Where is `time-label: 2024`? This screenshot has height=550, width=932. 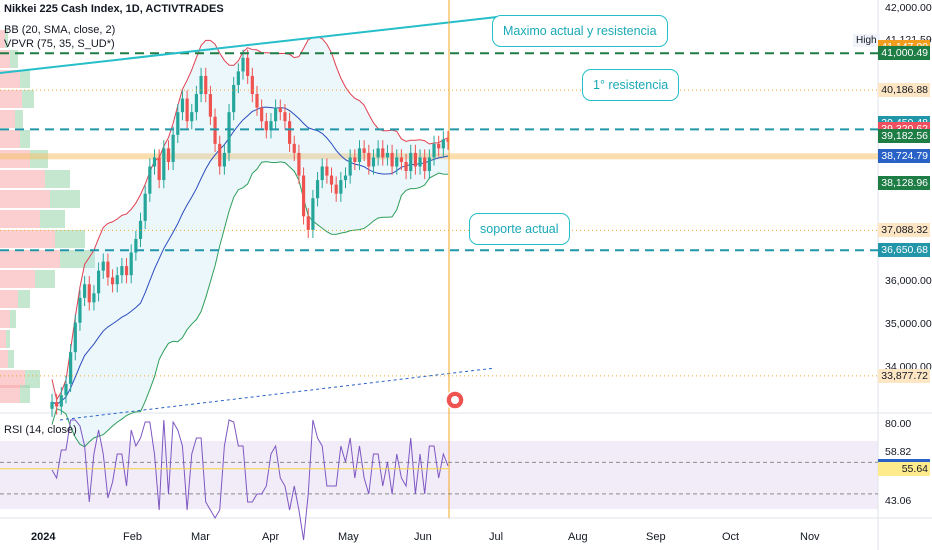 time-label: 2024 is located at coordinates (43, 537).